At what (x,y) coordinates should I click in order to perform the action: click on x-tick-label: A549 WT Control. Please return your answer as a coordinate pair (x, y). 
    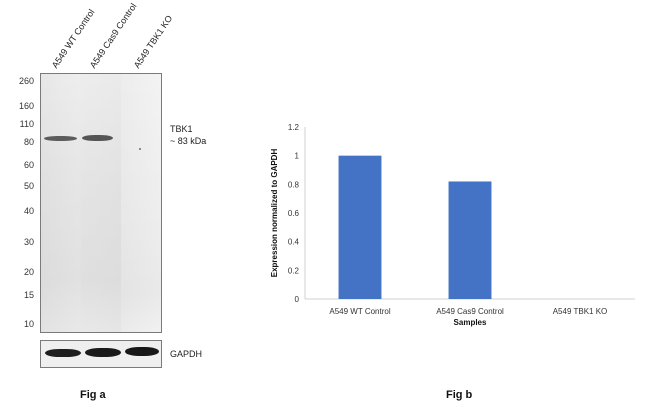
    Looking at the image, I should click on (359, 311).